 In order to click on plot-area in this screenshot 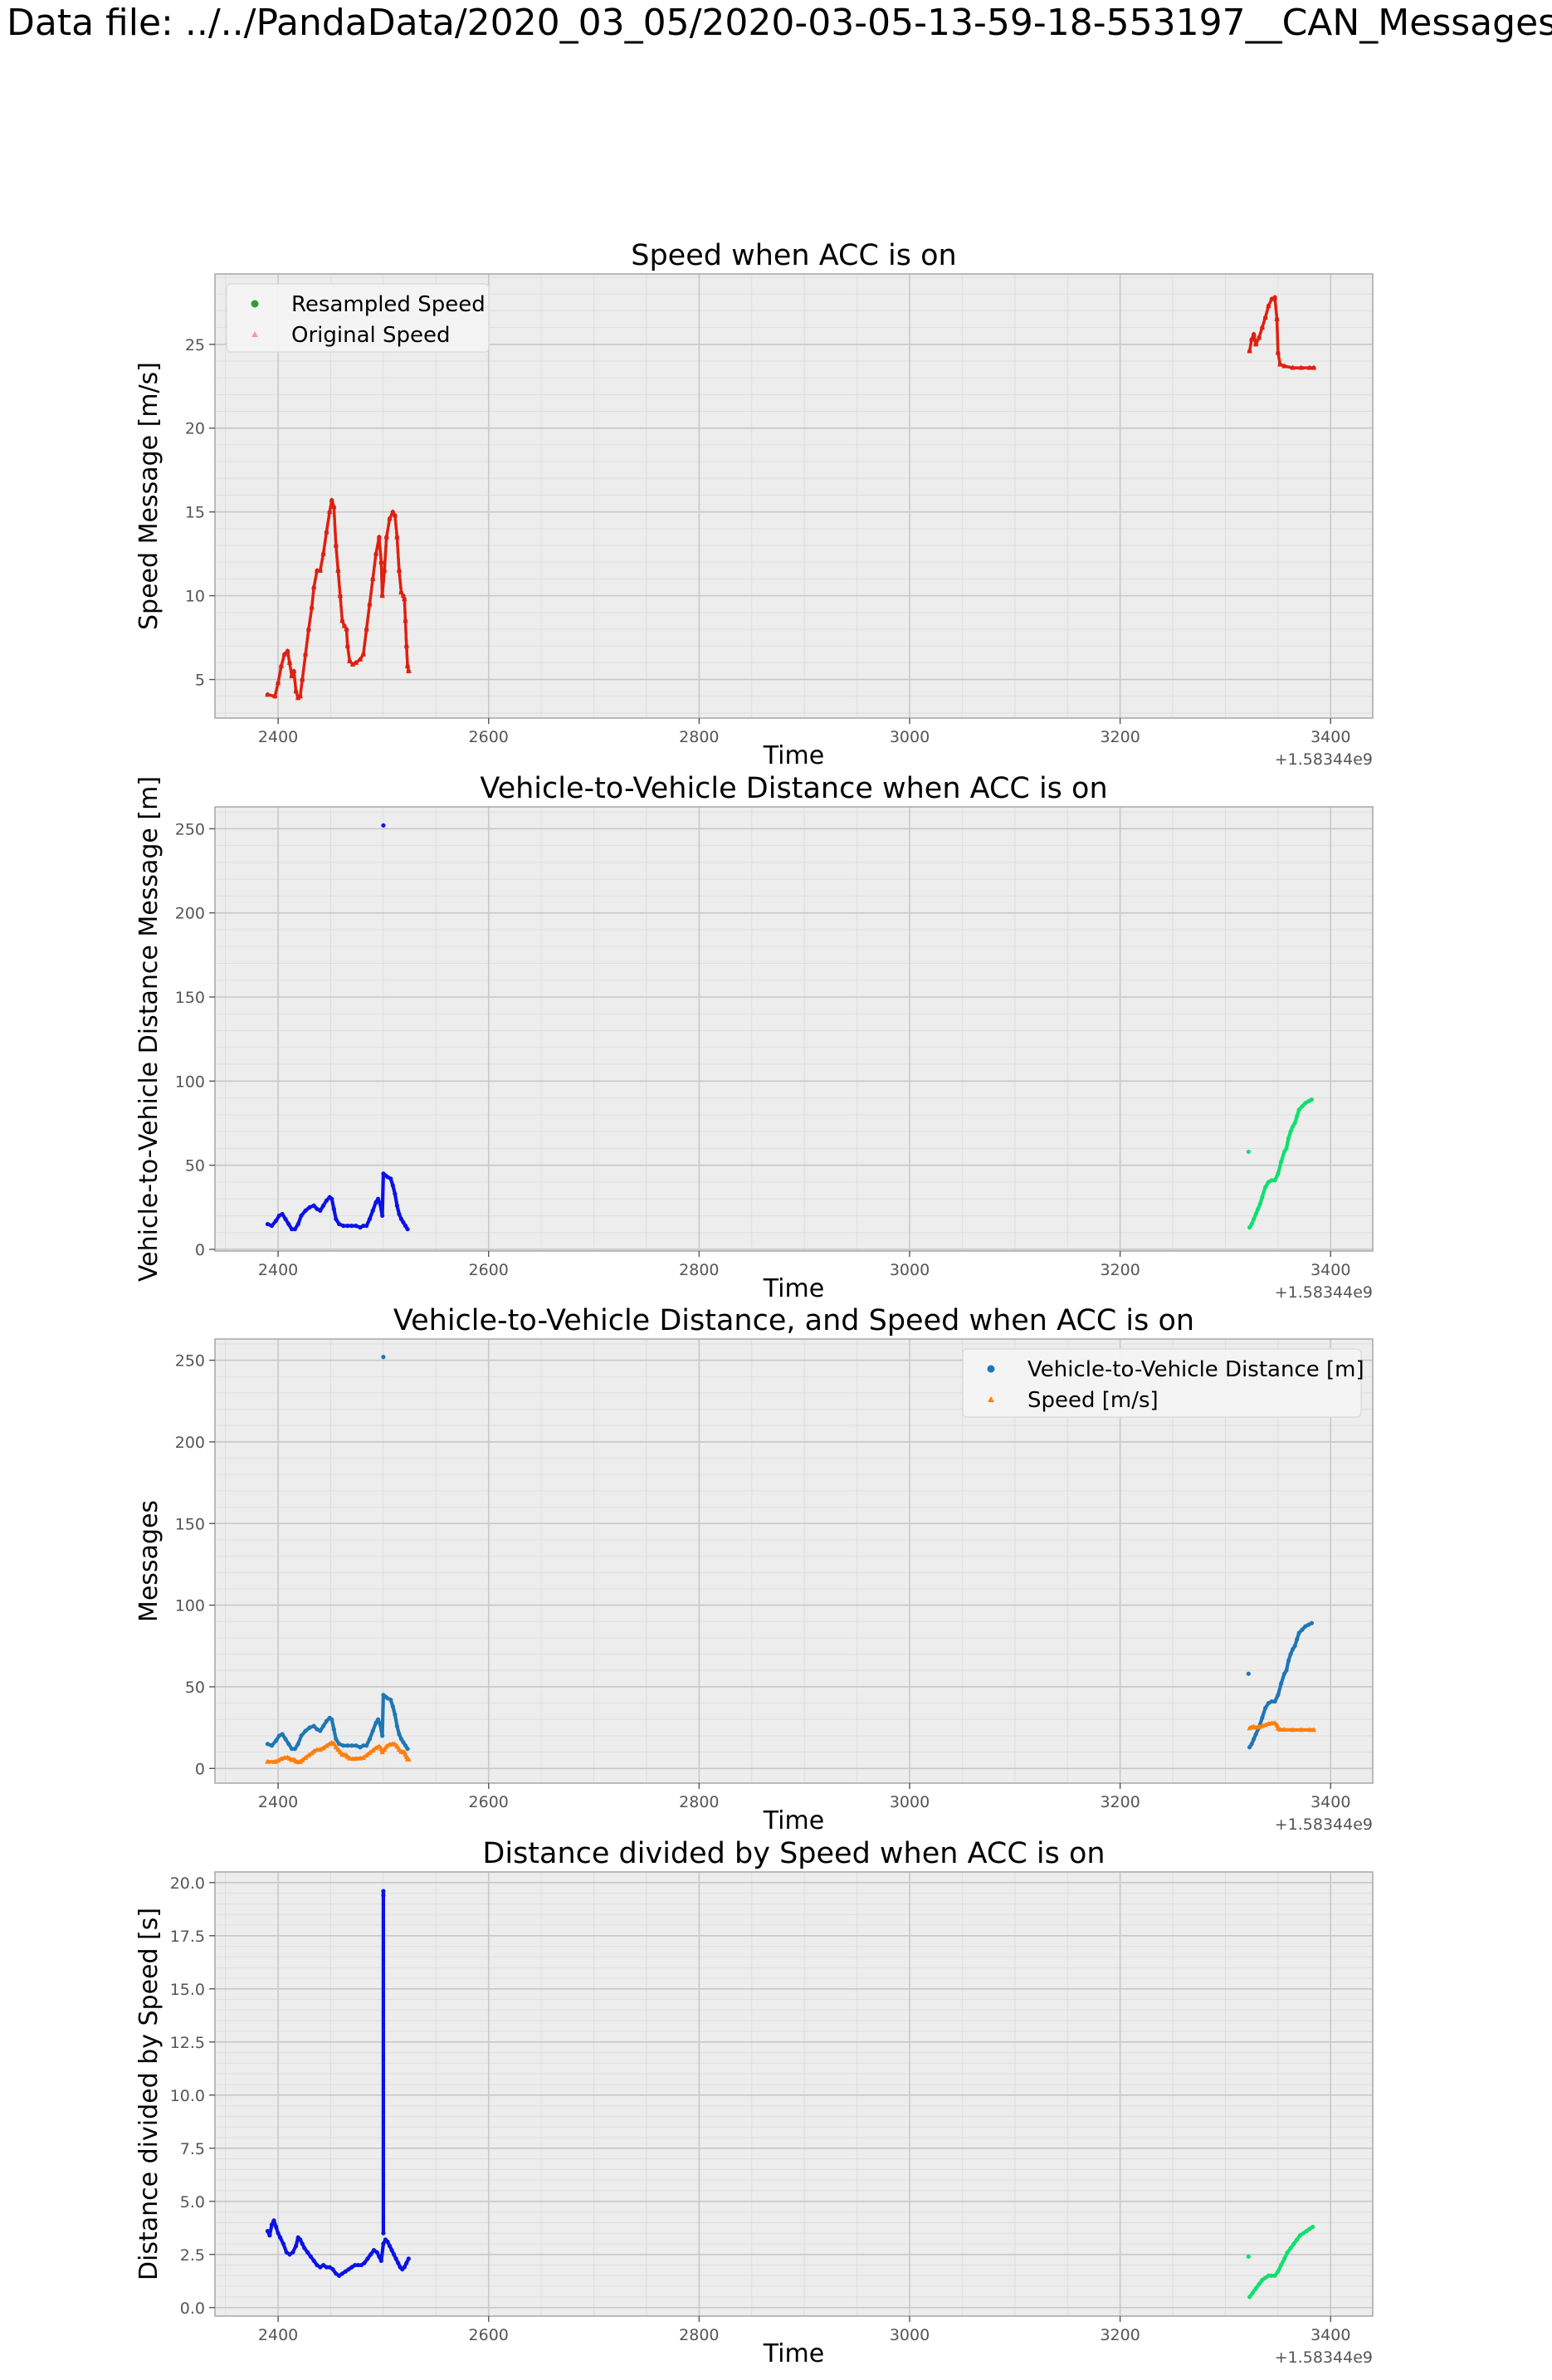, I will do `click(794, 2094)`.